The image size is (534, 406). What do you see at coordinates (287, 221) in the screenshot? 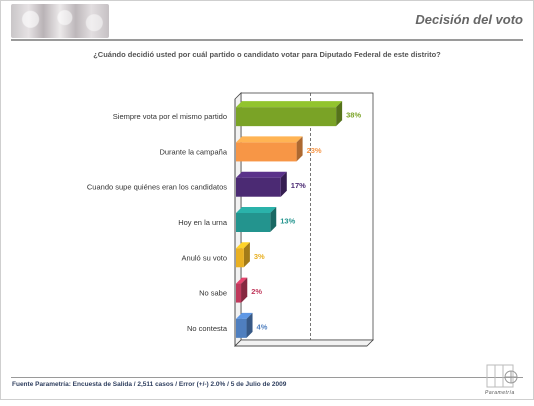
I see `value-label-4: 13%` at bounding box center [287, 221].